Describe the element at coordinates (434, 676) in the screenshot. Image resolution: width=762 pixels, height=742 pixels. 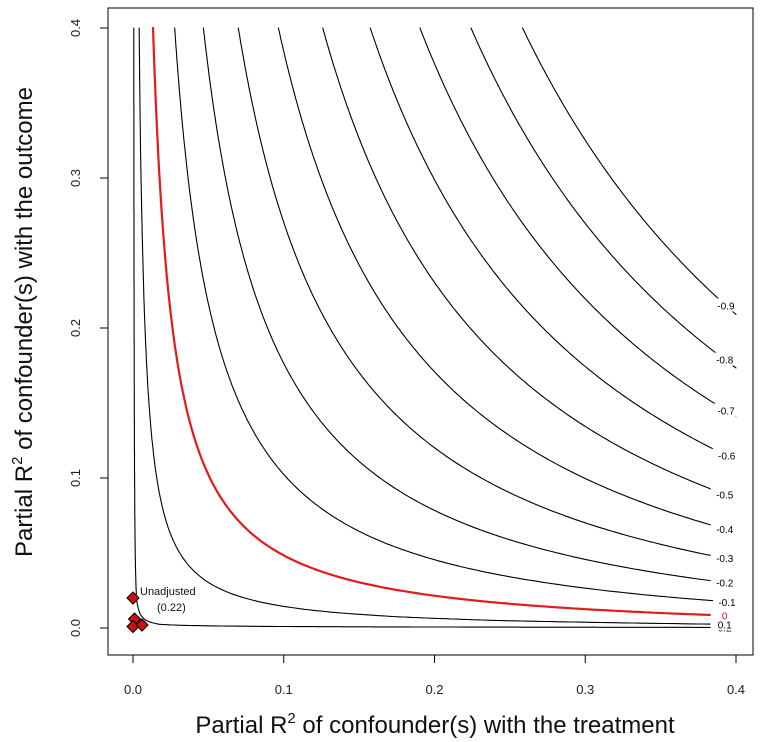
I see `x-axis: 0.0 0.1 0.2 0.3 0.4` at that location.